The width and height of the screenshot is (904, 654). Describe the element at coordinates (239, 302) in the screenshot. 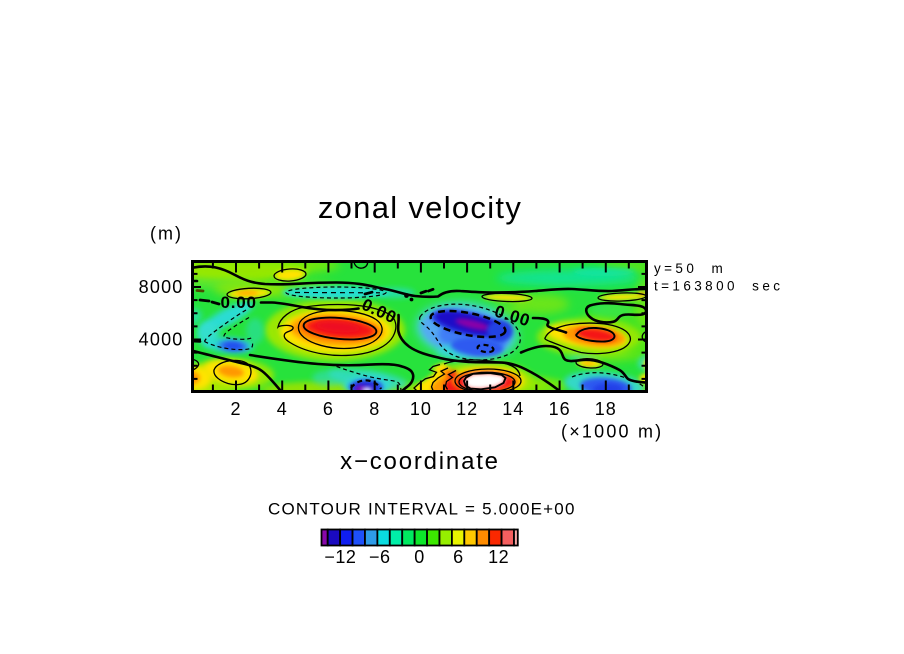

I see `svg-text: 0.00` at that location.